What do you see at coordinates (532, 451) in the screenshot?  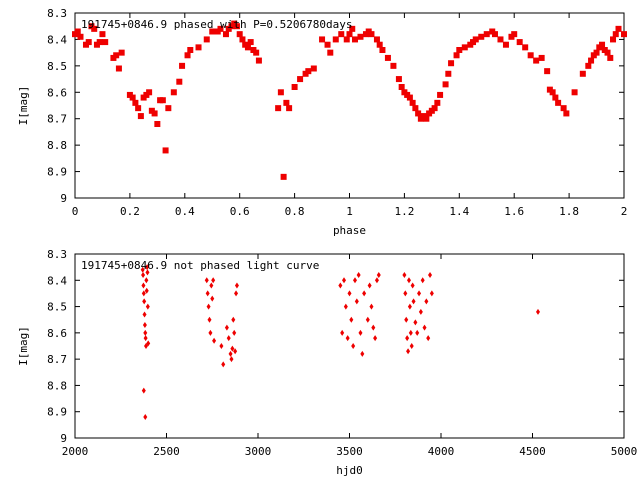 I see `x-tick-label: 4500` at bounding box center [532, 451].